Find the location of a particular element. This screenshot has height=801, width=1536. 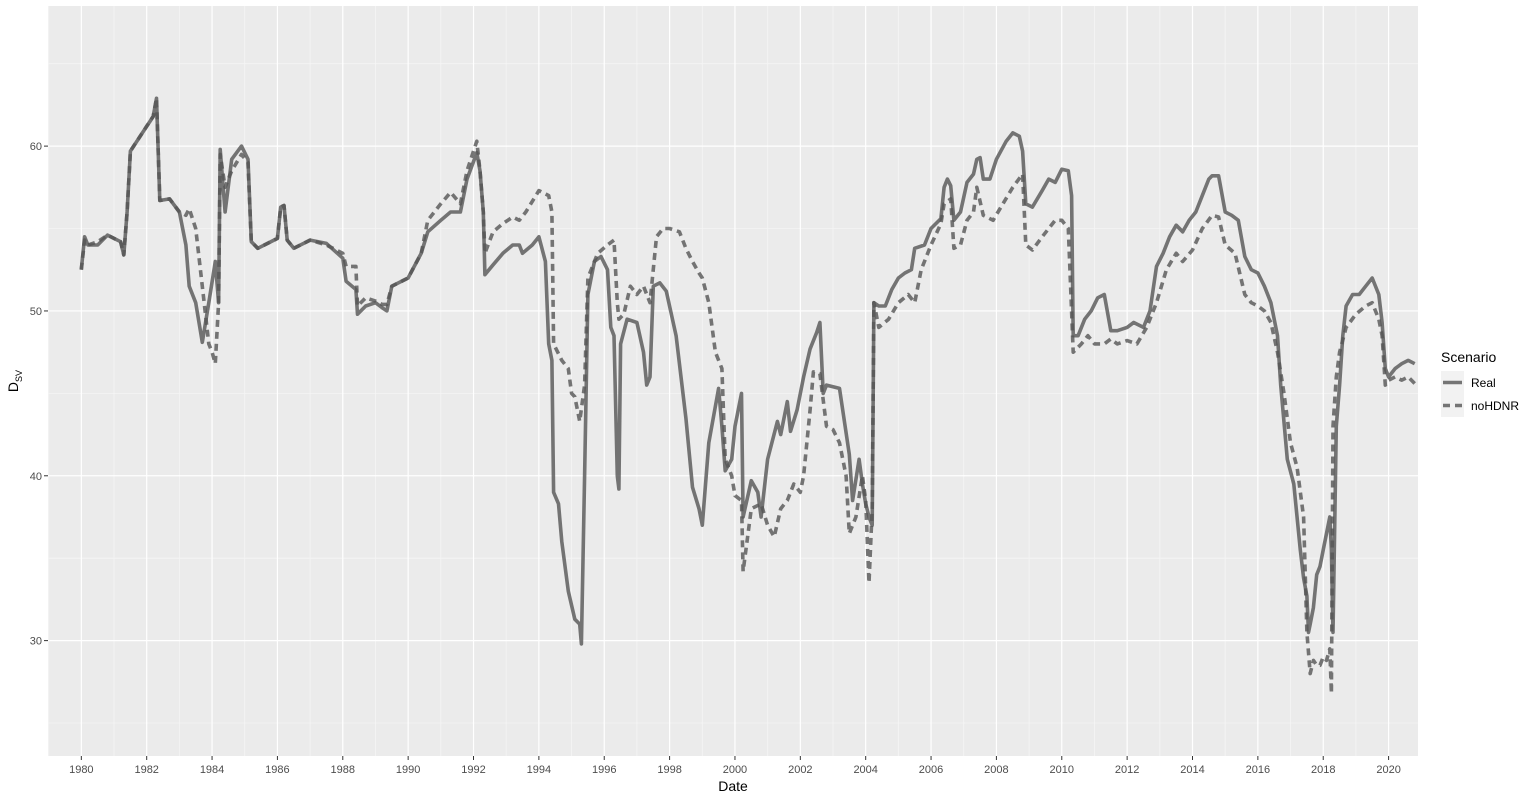

y-axis-title: DSV is located at coordinates (14, 381).